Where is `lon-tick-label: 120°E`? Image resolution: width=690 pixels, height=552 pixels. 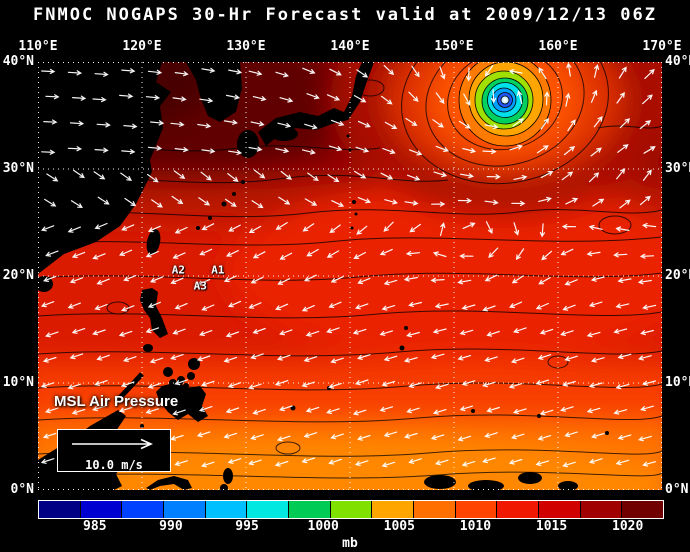
lon-tick-label: 120°E is located at coordinates (142, 46).